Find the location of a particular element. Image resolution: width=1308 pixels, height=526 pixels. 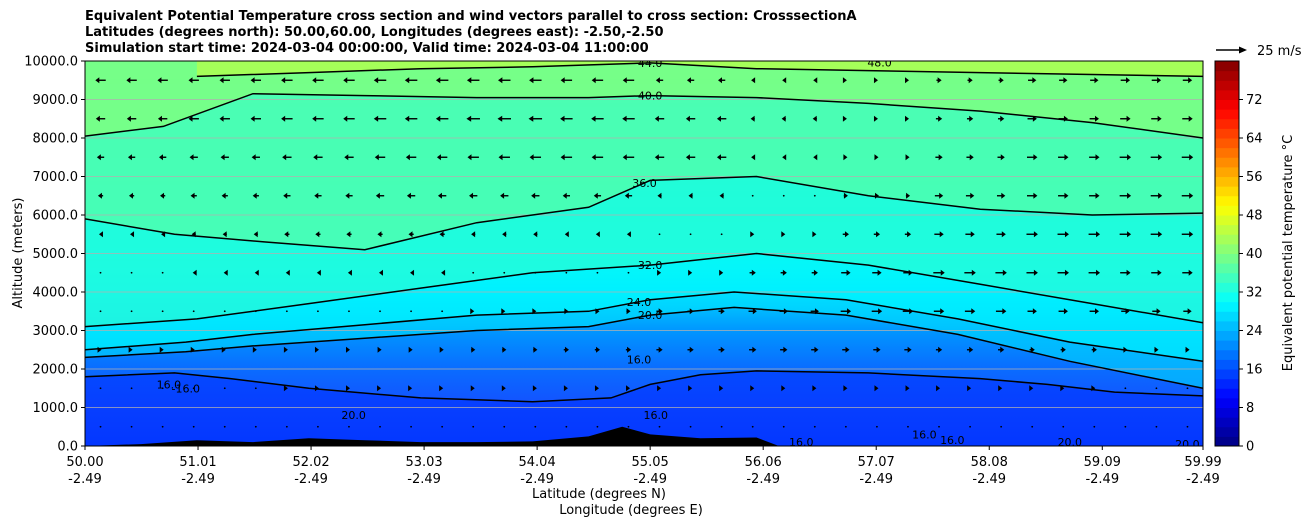

colorbar-tick-label: 8 is located at coordinates (1250, 408).